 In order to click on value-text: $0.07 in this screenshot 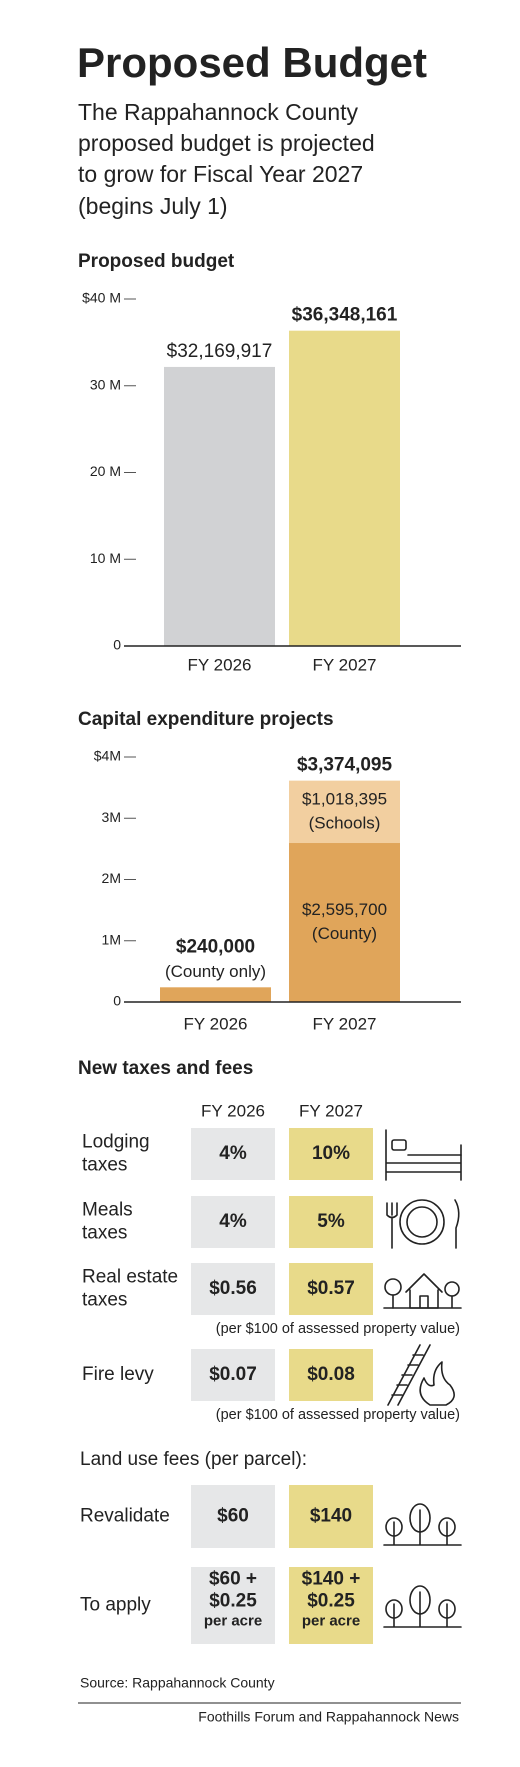, I will do `click(233, 1374)`.